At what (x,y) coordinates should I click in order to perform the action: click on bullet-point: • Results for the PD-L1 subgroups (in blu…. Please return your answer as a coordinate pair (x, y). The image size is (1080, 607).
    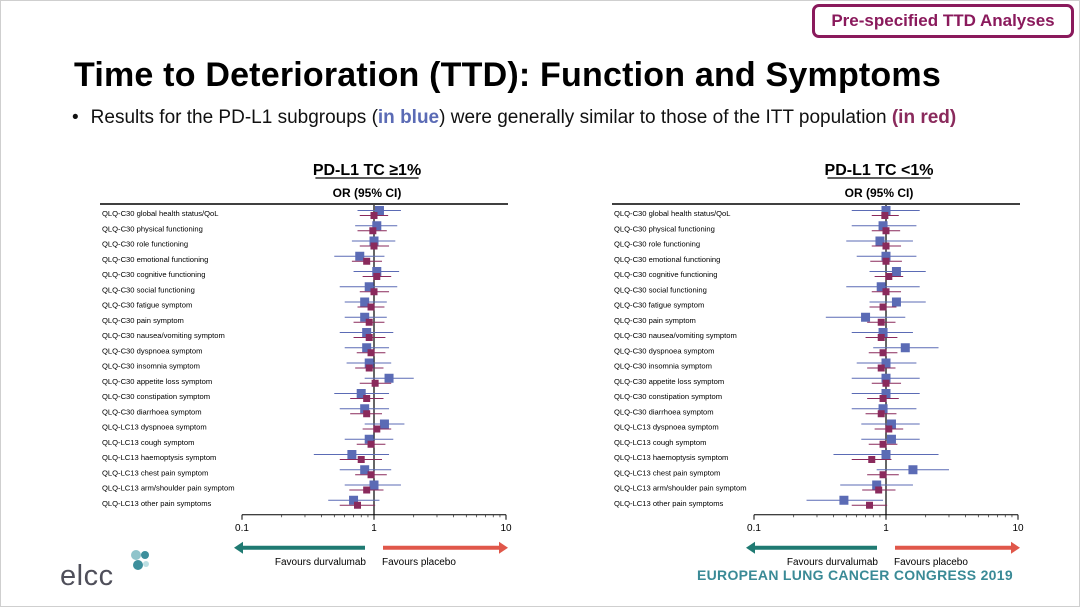
    Looking at the image, I should click on (514, 118).